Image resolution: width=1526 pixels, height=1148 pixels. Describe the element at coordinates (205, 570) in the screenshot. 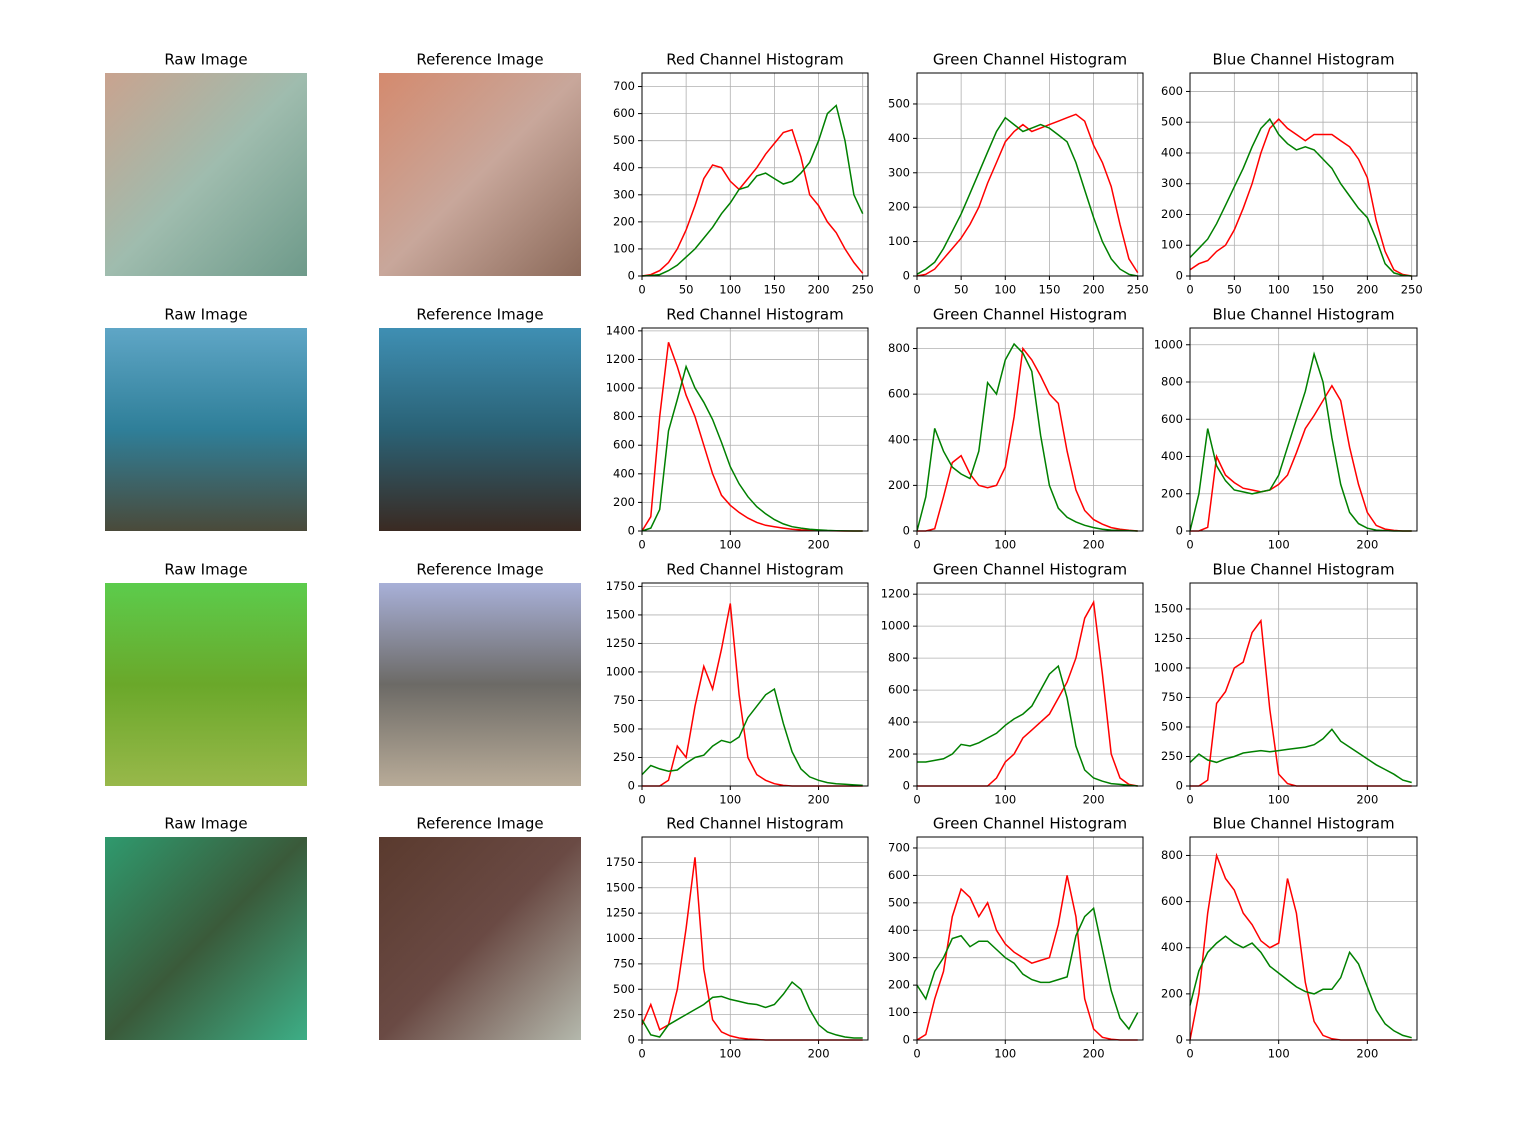

I see `image-title: Raw Image` at that location.